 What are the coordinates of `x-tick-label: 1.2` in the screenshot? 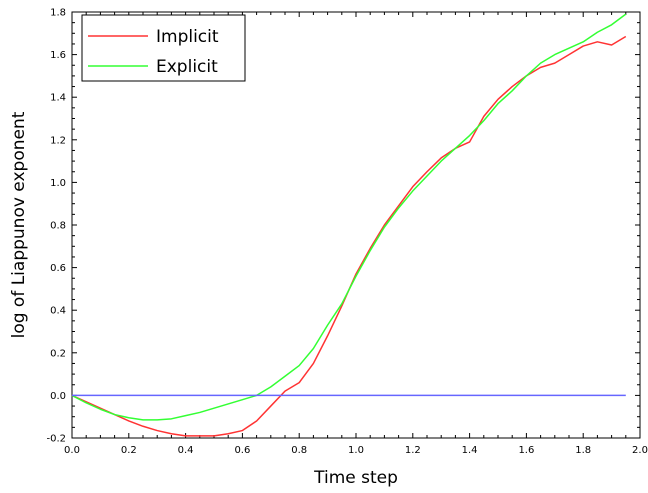 It's located at (413, 450).